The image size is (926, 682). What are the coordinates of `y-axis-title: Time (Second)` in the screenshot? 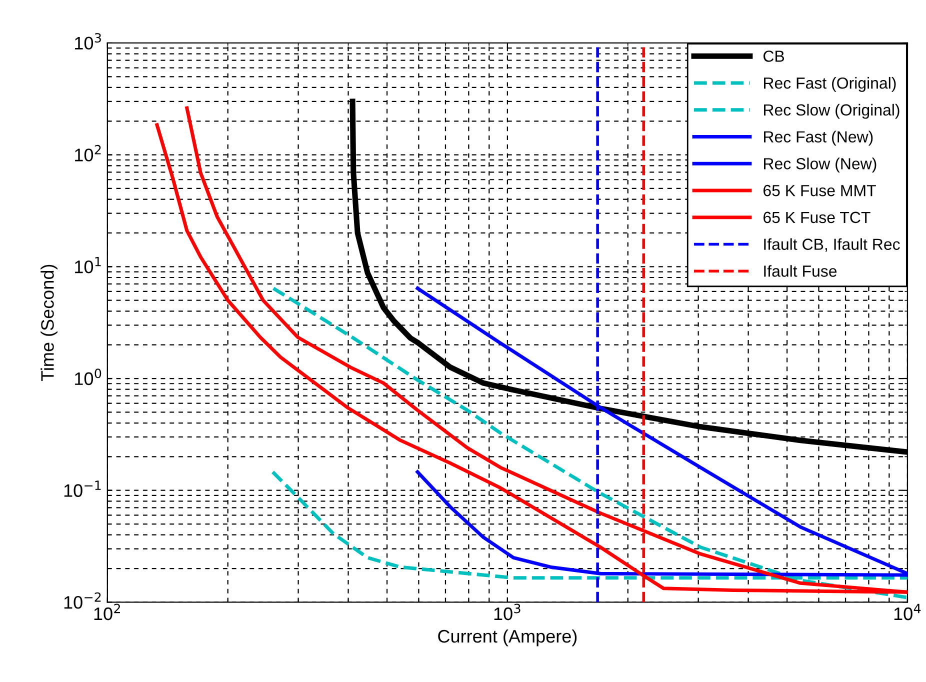 It's located at (49, 323).